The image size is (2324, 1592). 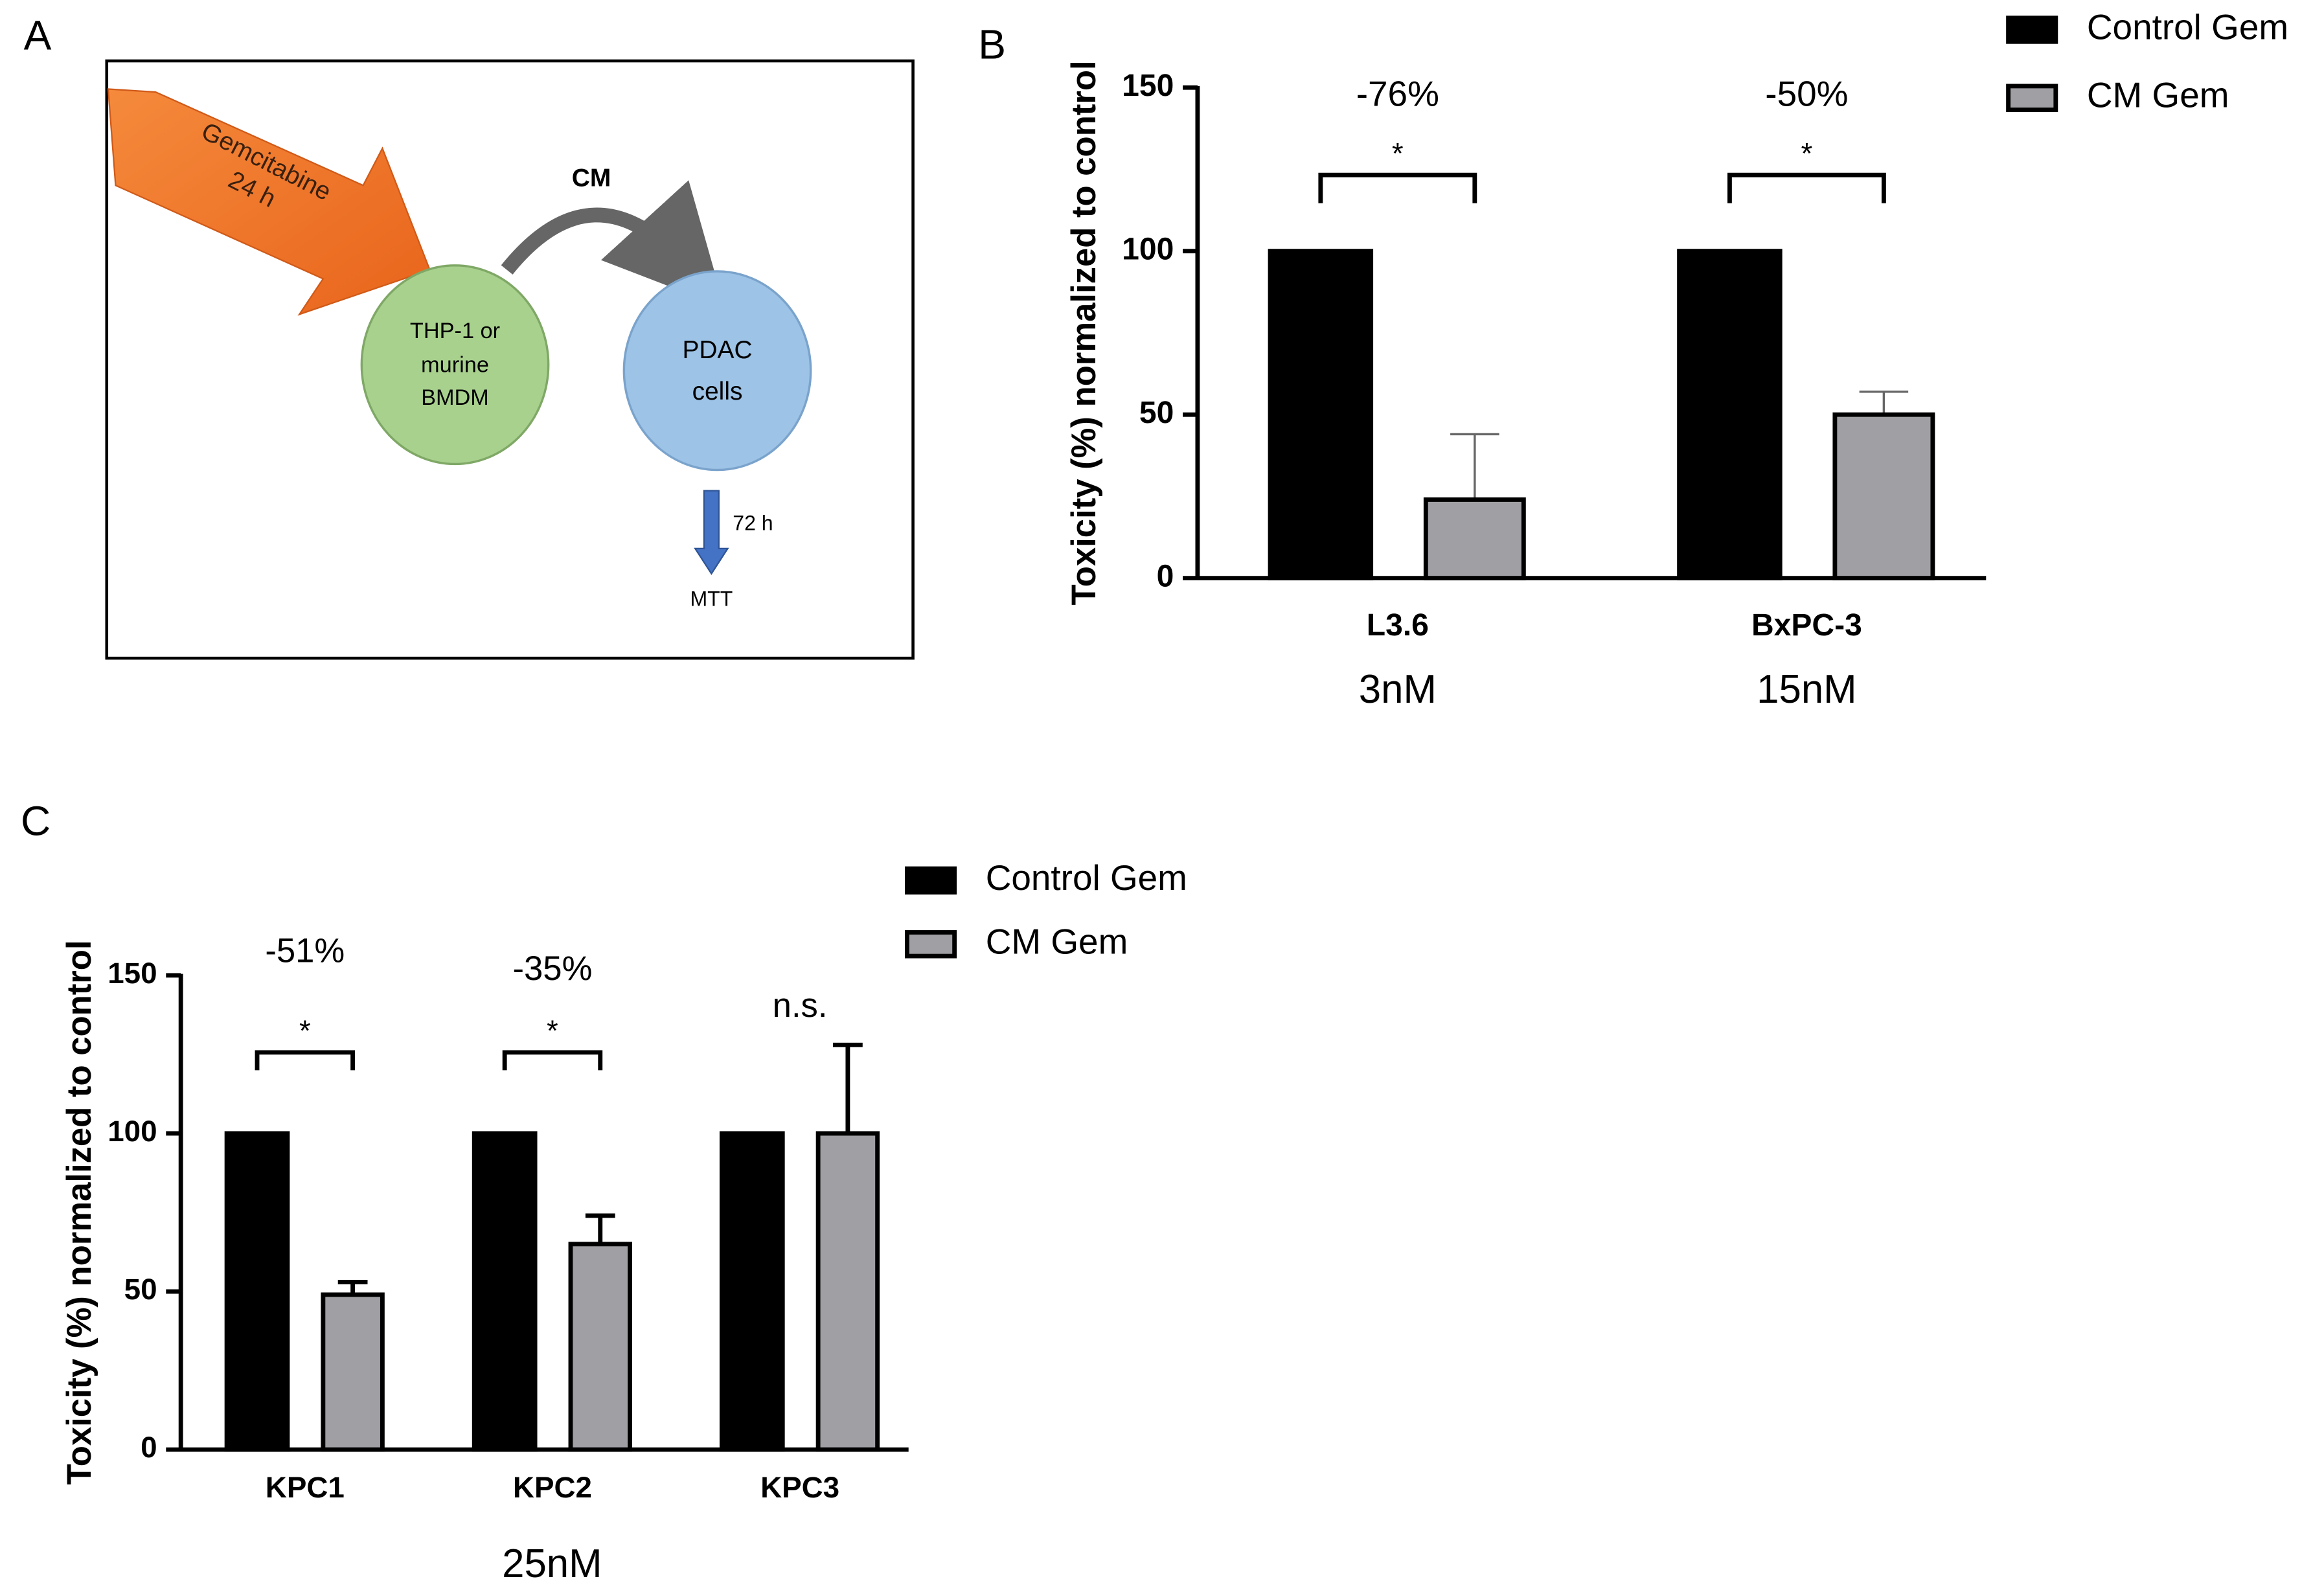 What do you see at coordinates (799, 1487) in the screenshot?
I see `x-tick-label: KPC3` at bounding box center [799, 1487].